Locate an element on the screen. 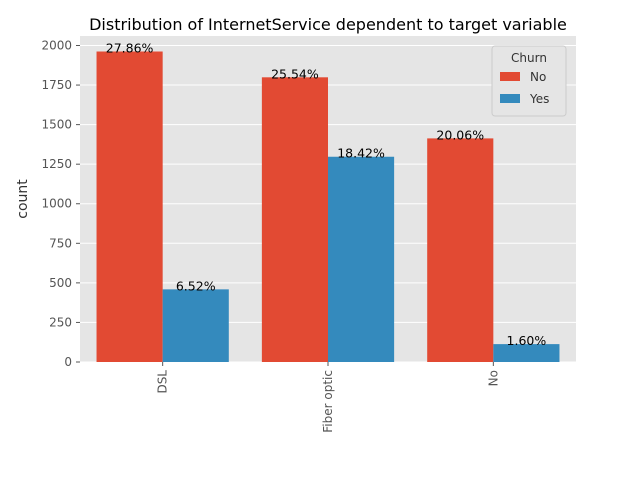 The width and height of the screenshot is (640, 480). y-tick-label: 750 is located at coordinates (60, 243).